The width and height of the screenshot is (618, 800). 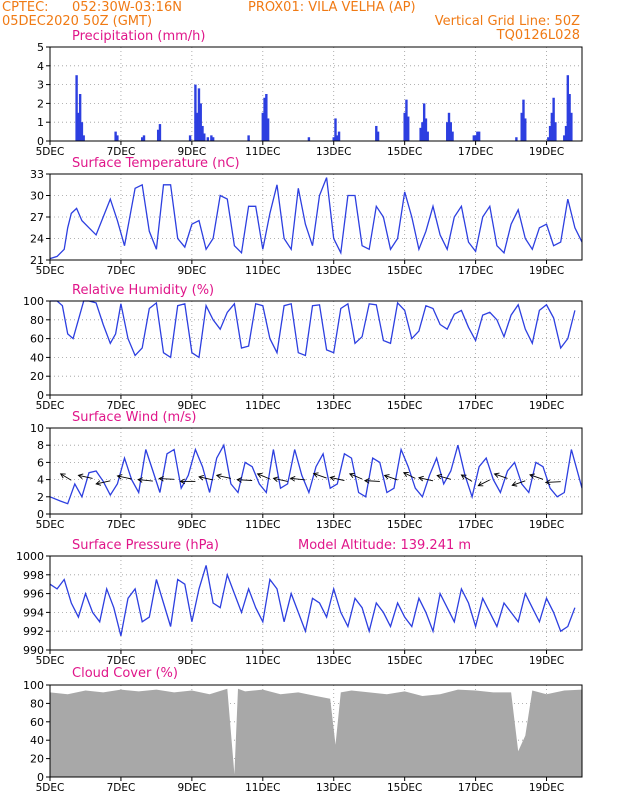 What do you see at coordinates (40, 497) in the screenshot?
I see `y-tick-label: 2` at bounding box center [40, 497].